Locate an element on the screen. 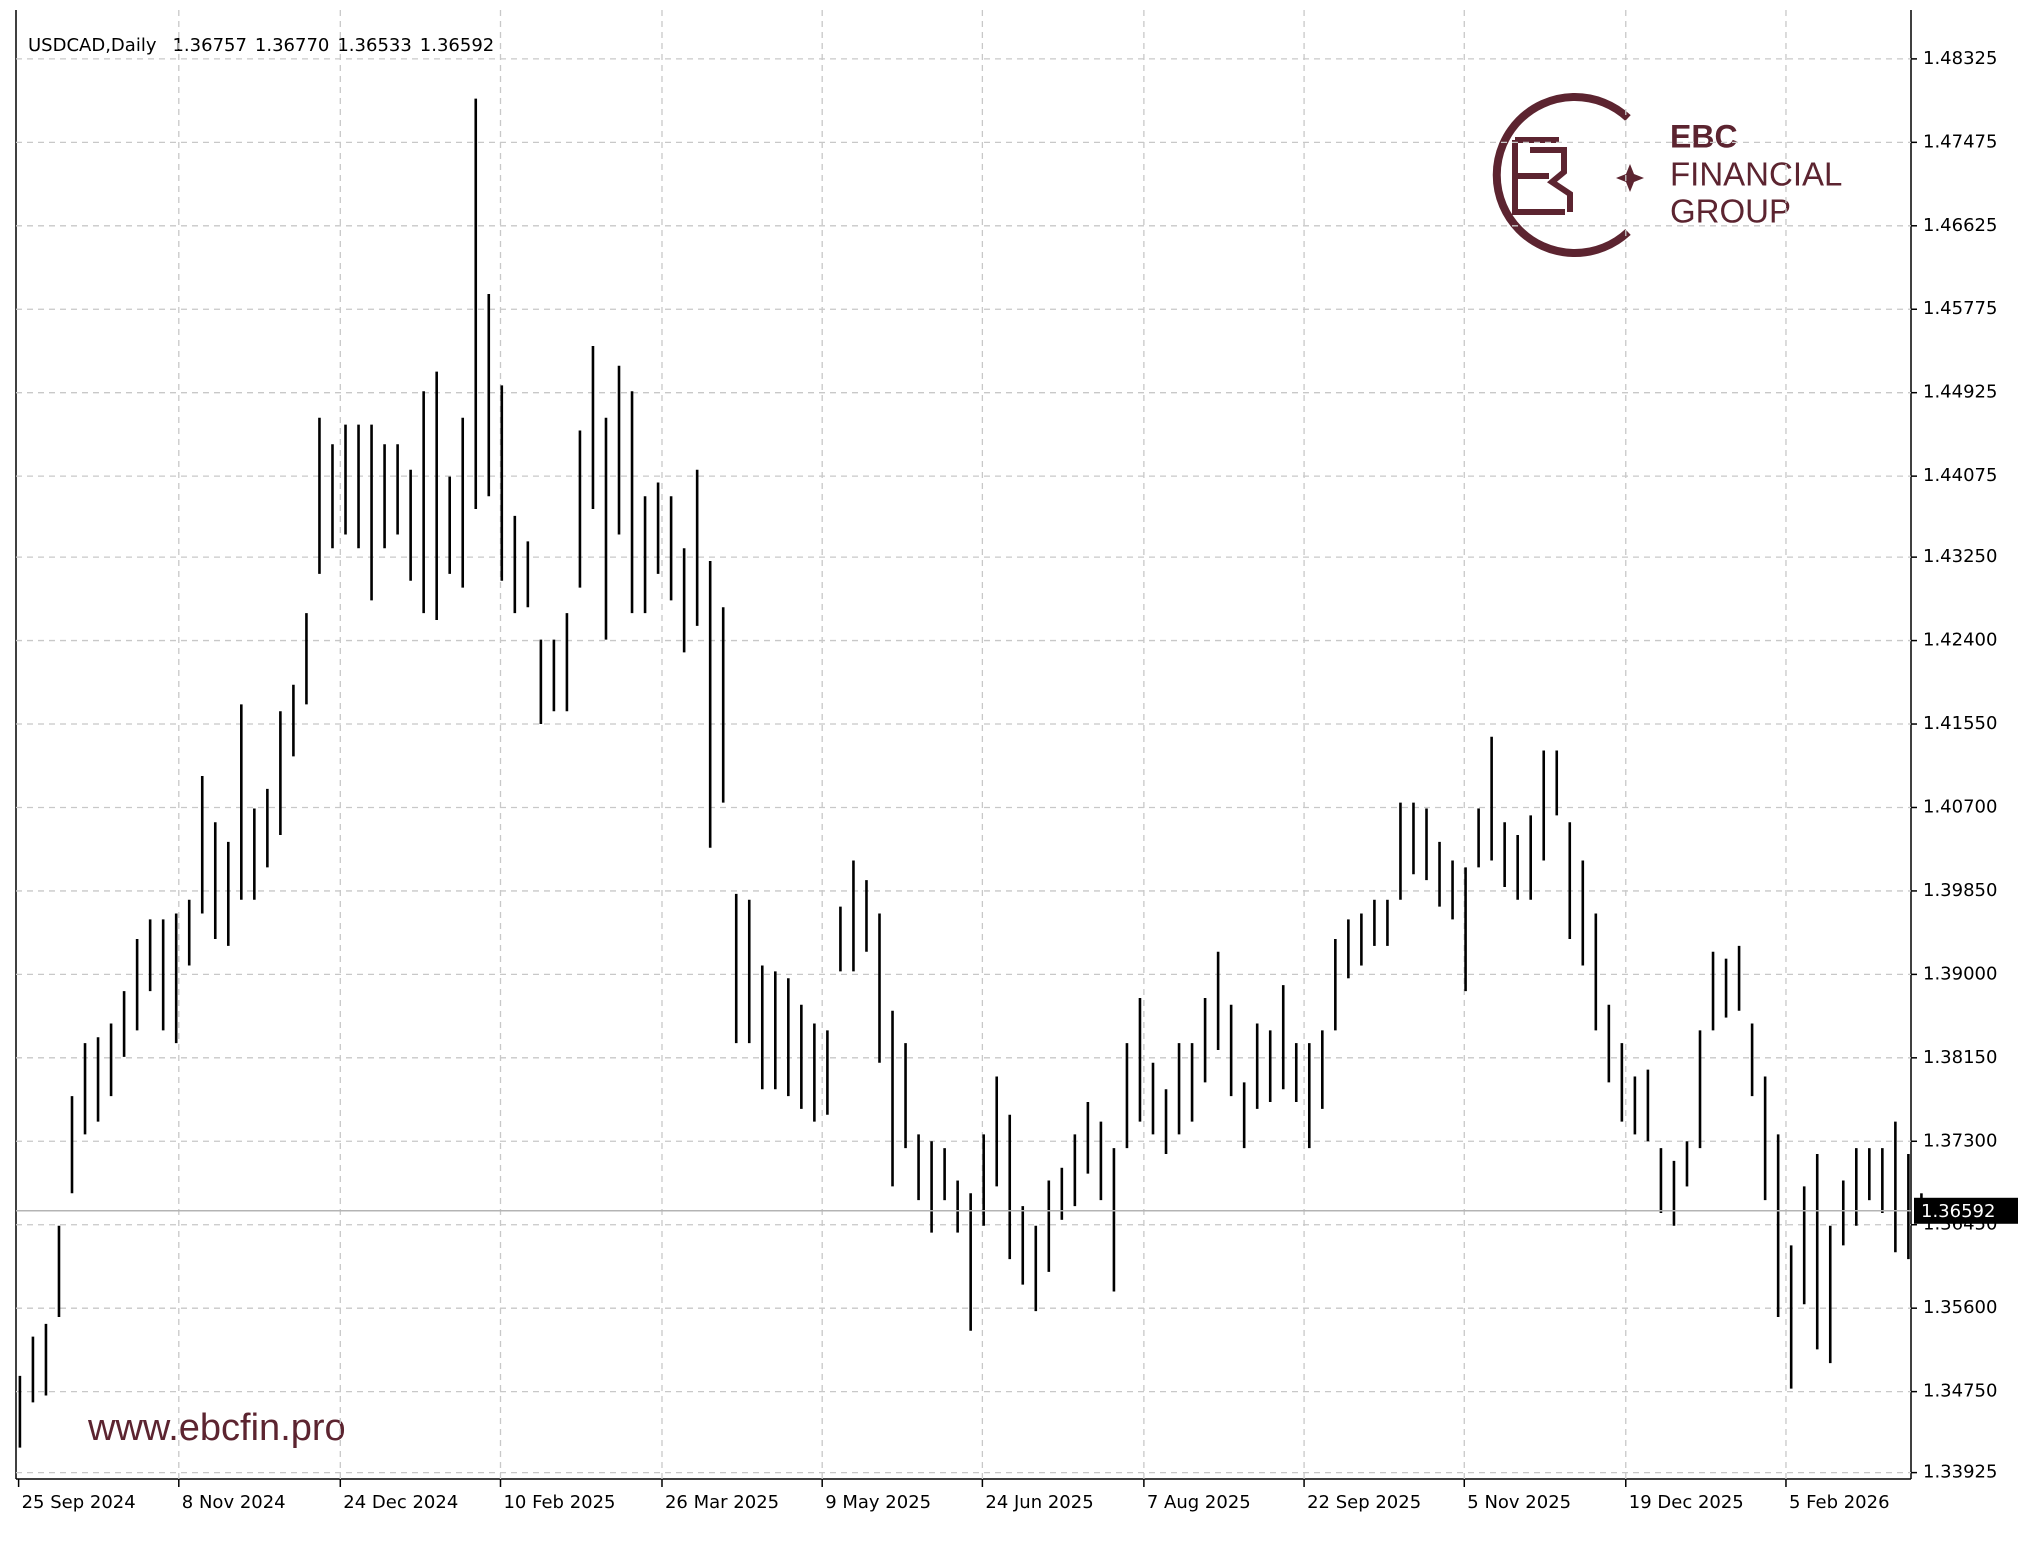 The height and width of the screenshot is (1544, 2028). y-tick-label: 1.45775 is located at coordinates (1960, 308).